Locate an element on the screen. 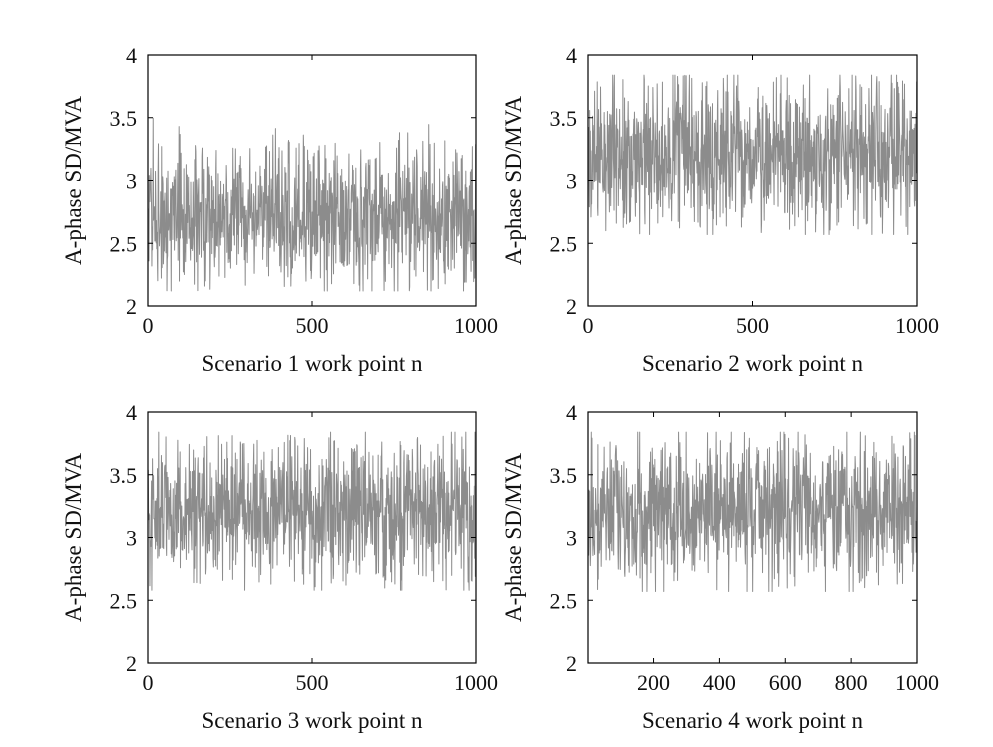 This screenshot has height=747, width=993. x-tick-label: 600 is located at coordinates (785, 682).